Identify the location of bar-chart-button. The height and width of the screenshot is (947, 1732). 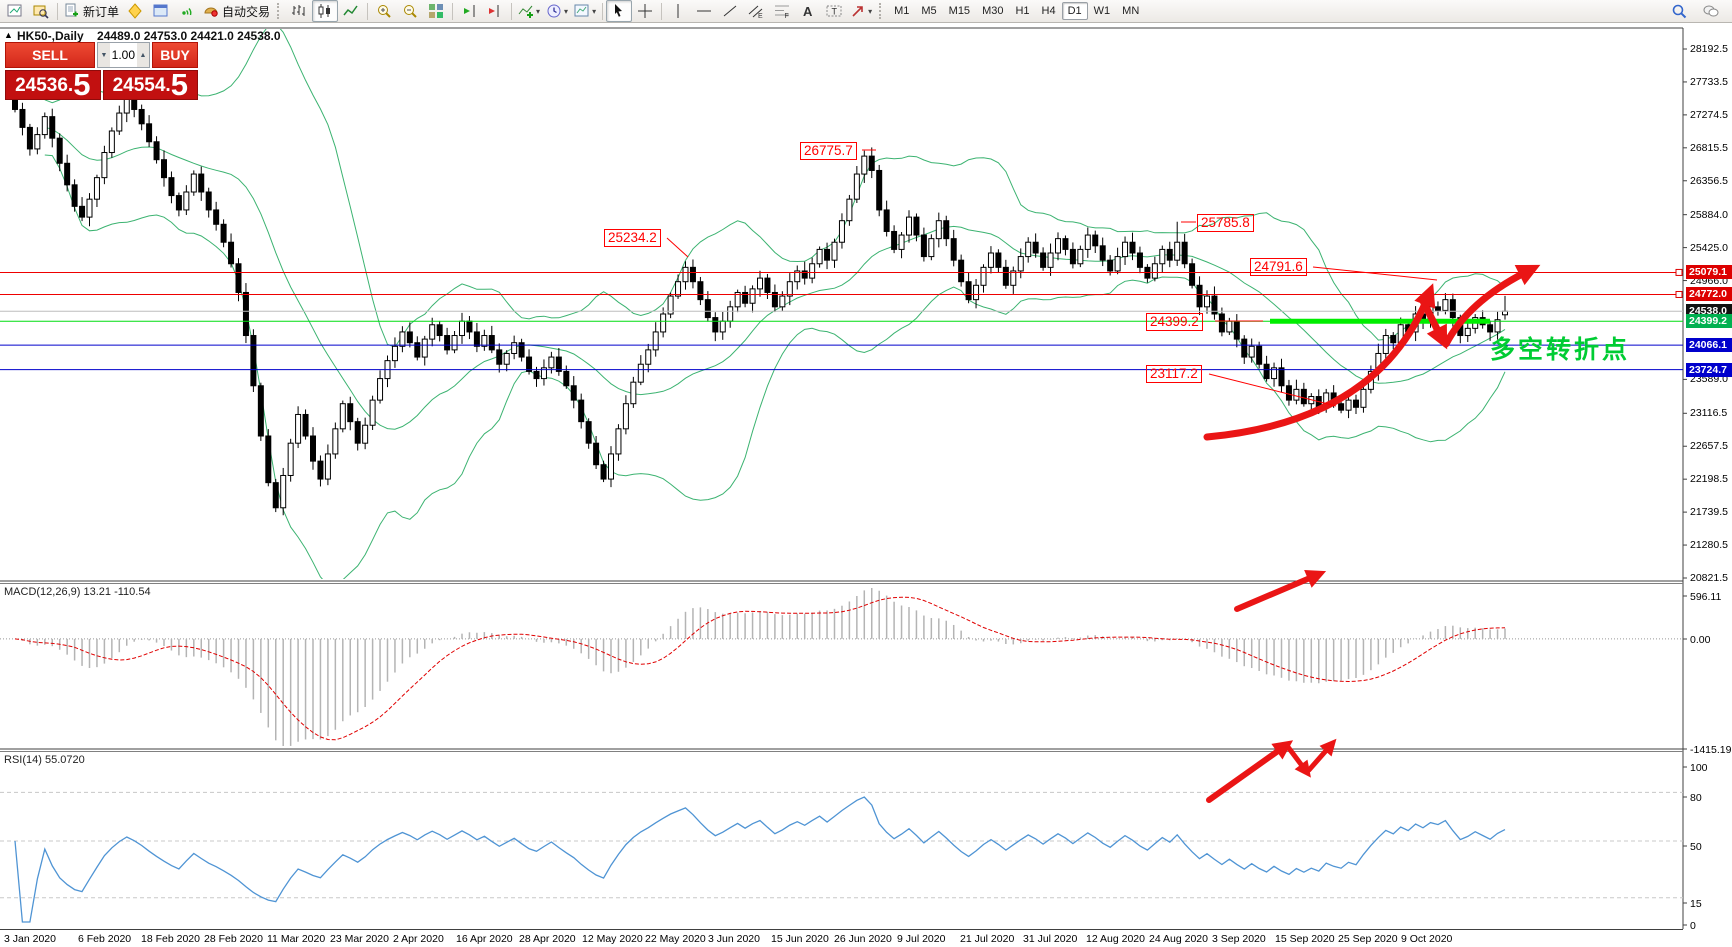
(299, 11).